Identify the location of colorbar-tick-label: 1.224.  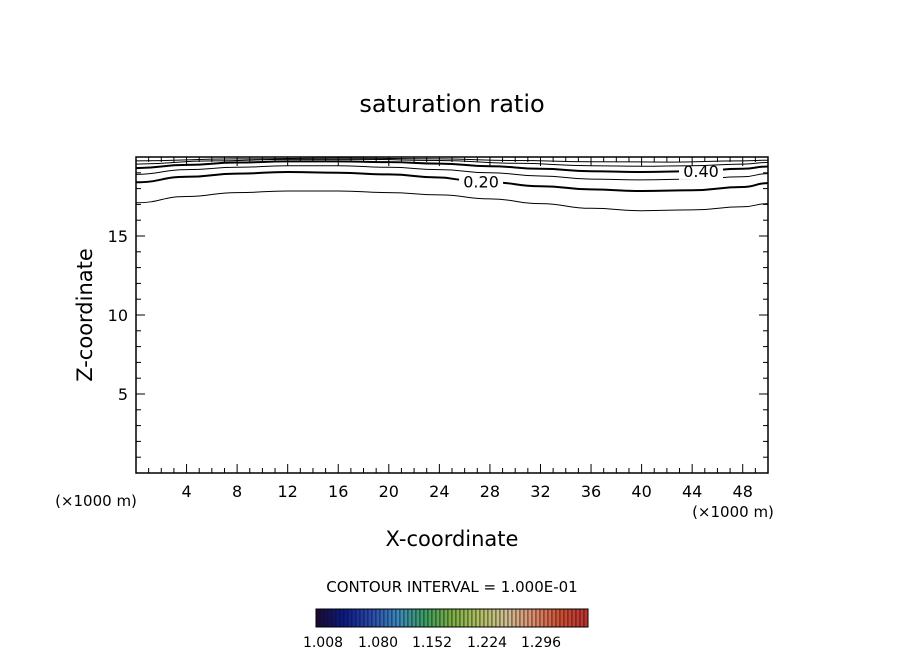
(487, 643).